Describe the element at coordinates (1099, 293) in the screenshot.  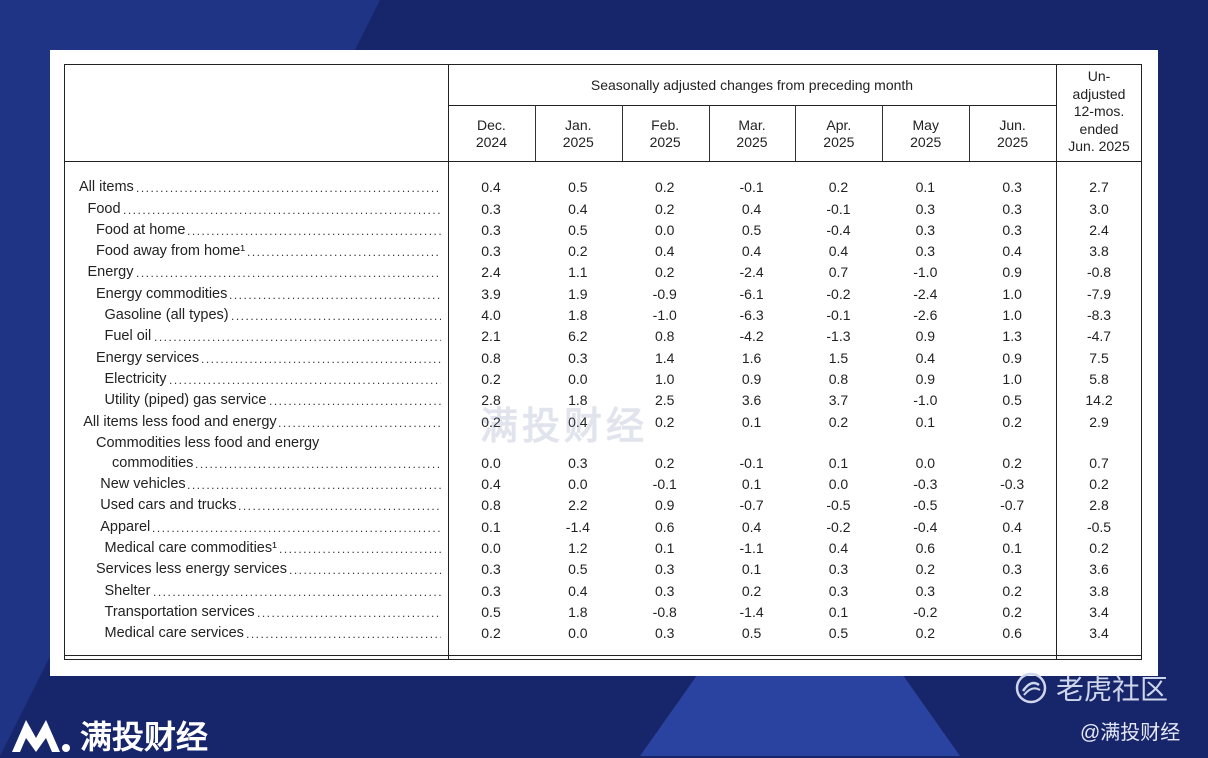
I see `unadjusted-value-cell: -7.9` at that location.